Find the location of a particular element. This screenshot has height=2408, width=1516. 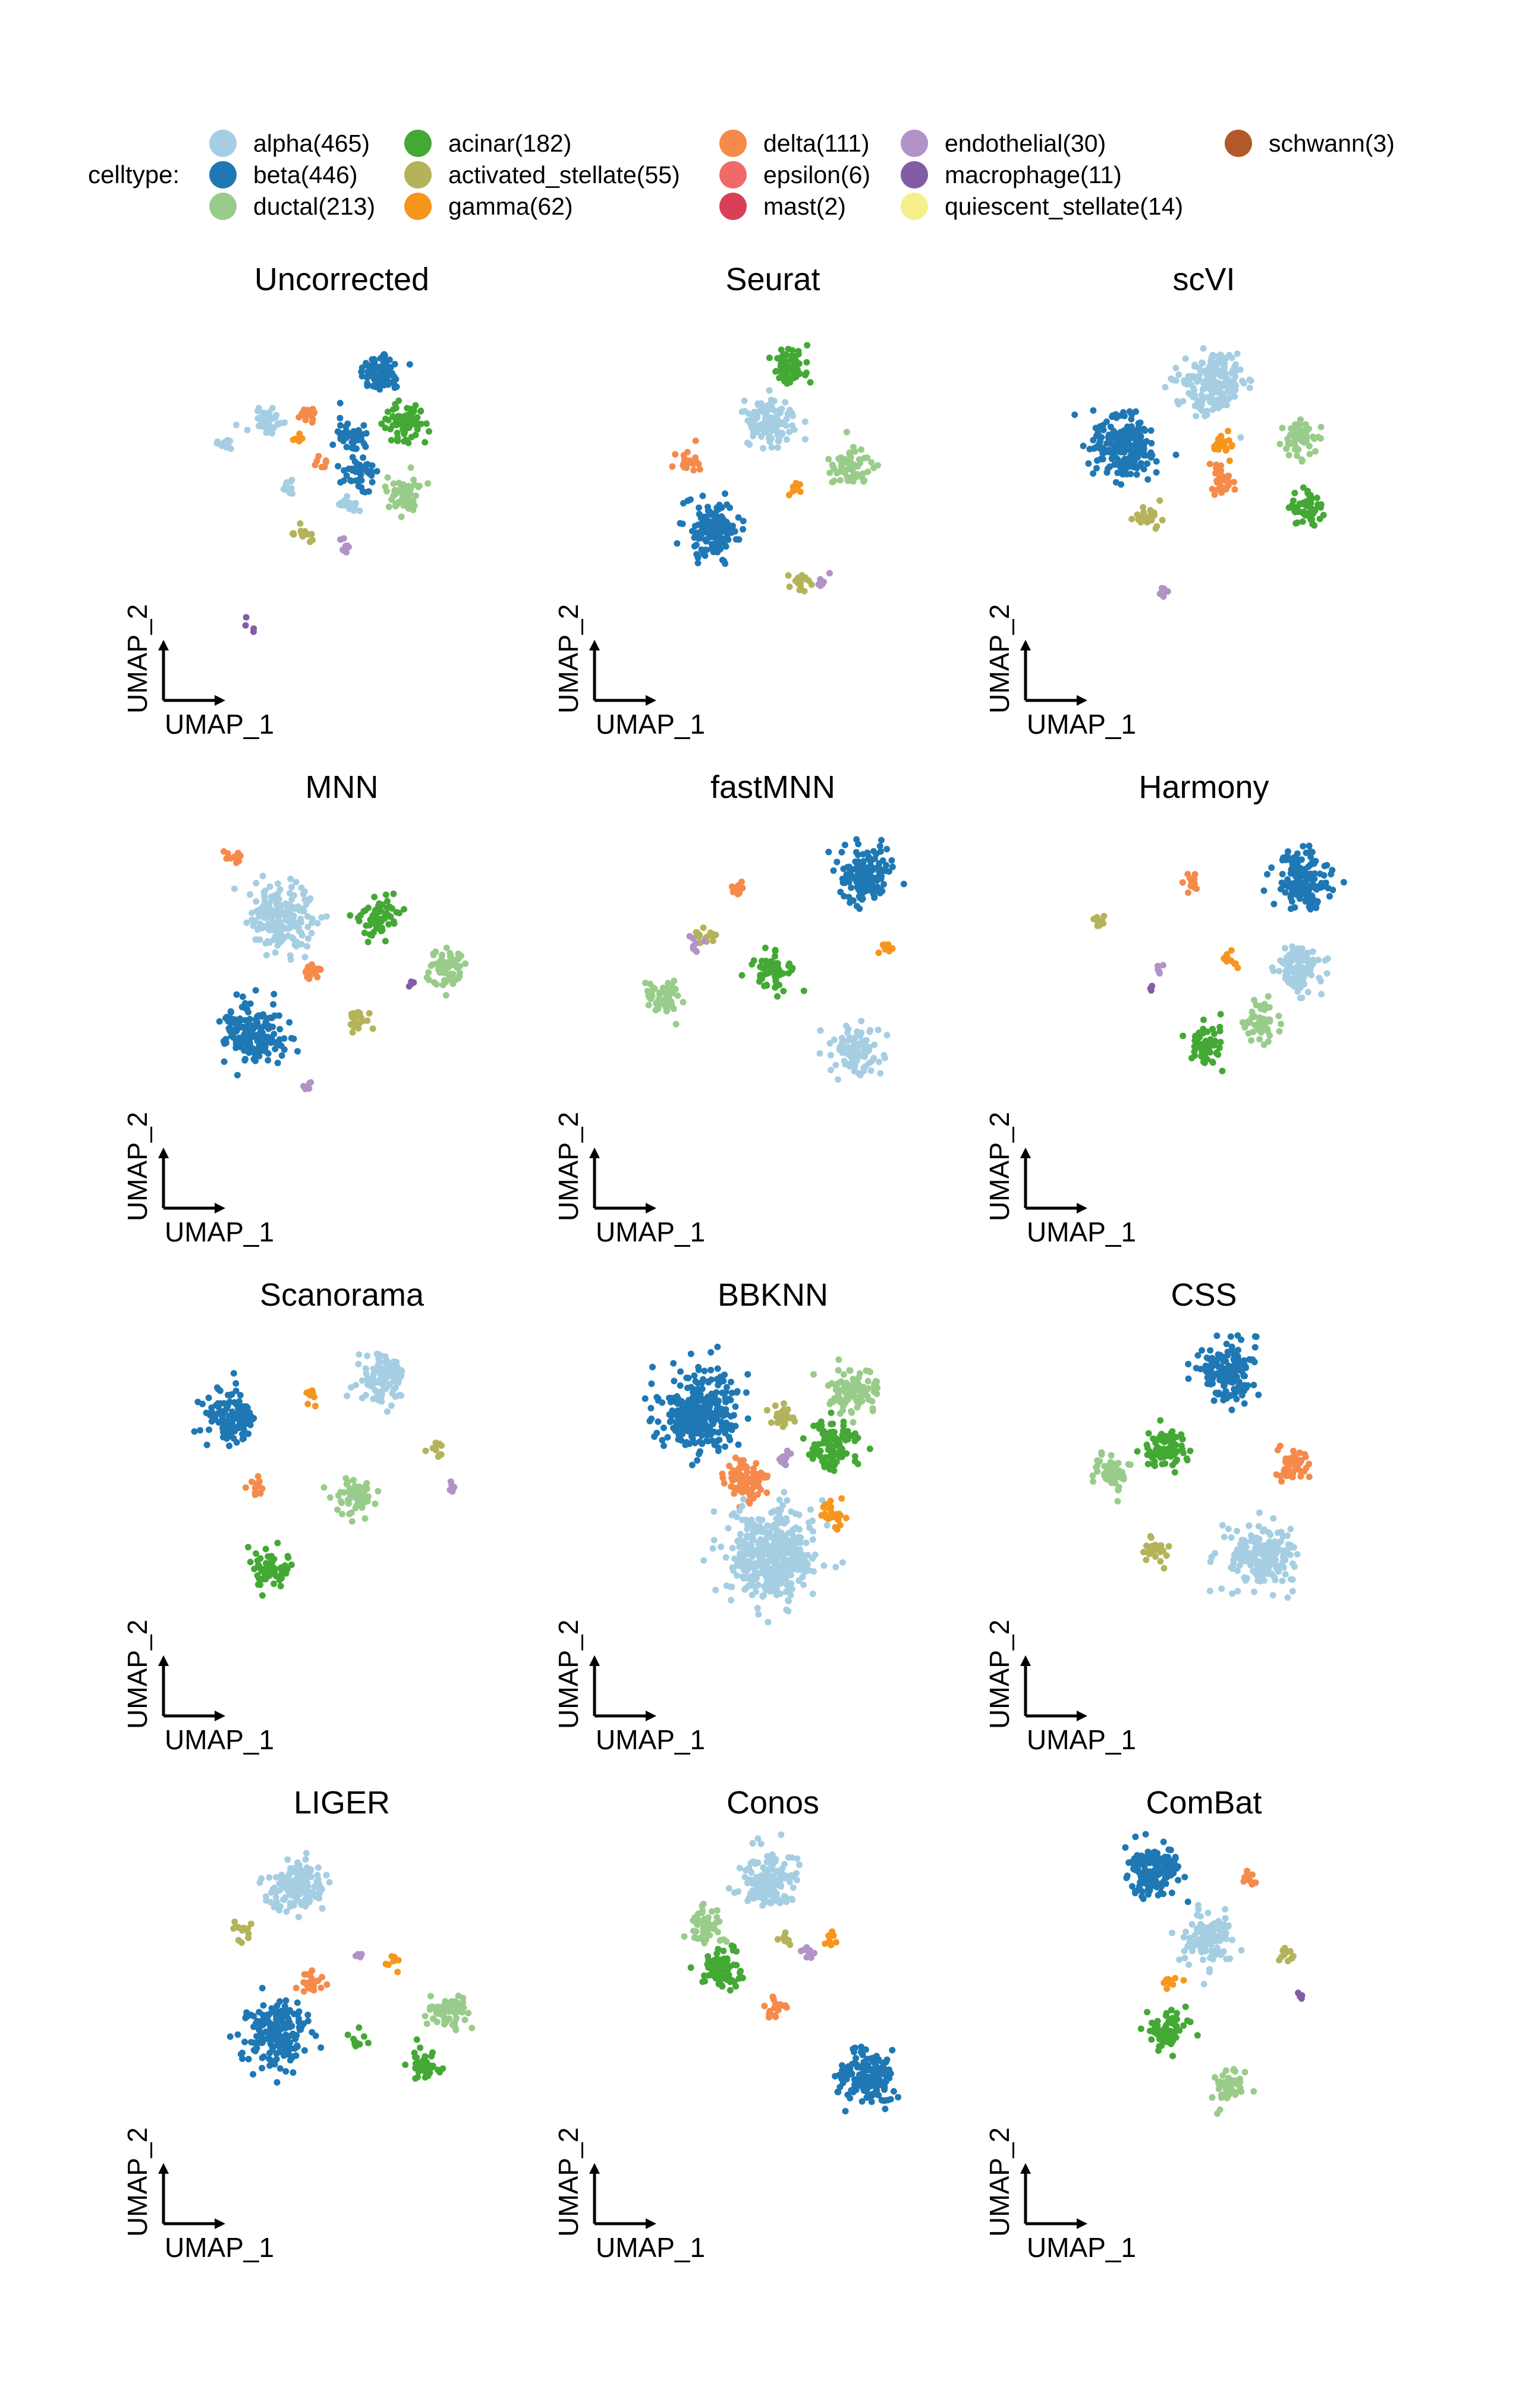

cluster-gamma is located at coordinates (794, 490).